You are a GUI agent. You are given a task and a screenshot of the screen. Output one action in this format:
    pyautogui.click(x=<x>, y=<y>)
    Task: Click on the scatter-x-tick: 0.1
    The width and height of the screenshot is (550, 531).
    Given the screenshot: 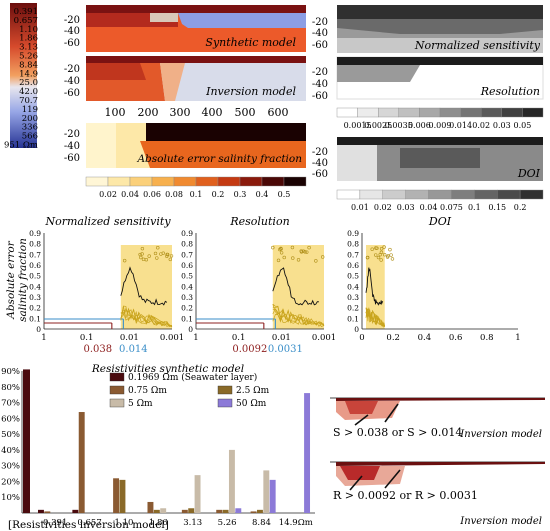 What is the action you would take?
    pyautogui.click(x=239, y=338)
    